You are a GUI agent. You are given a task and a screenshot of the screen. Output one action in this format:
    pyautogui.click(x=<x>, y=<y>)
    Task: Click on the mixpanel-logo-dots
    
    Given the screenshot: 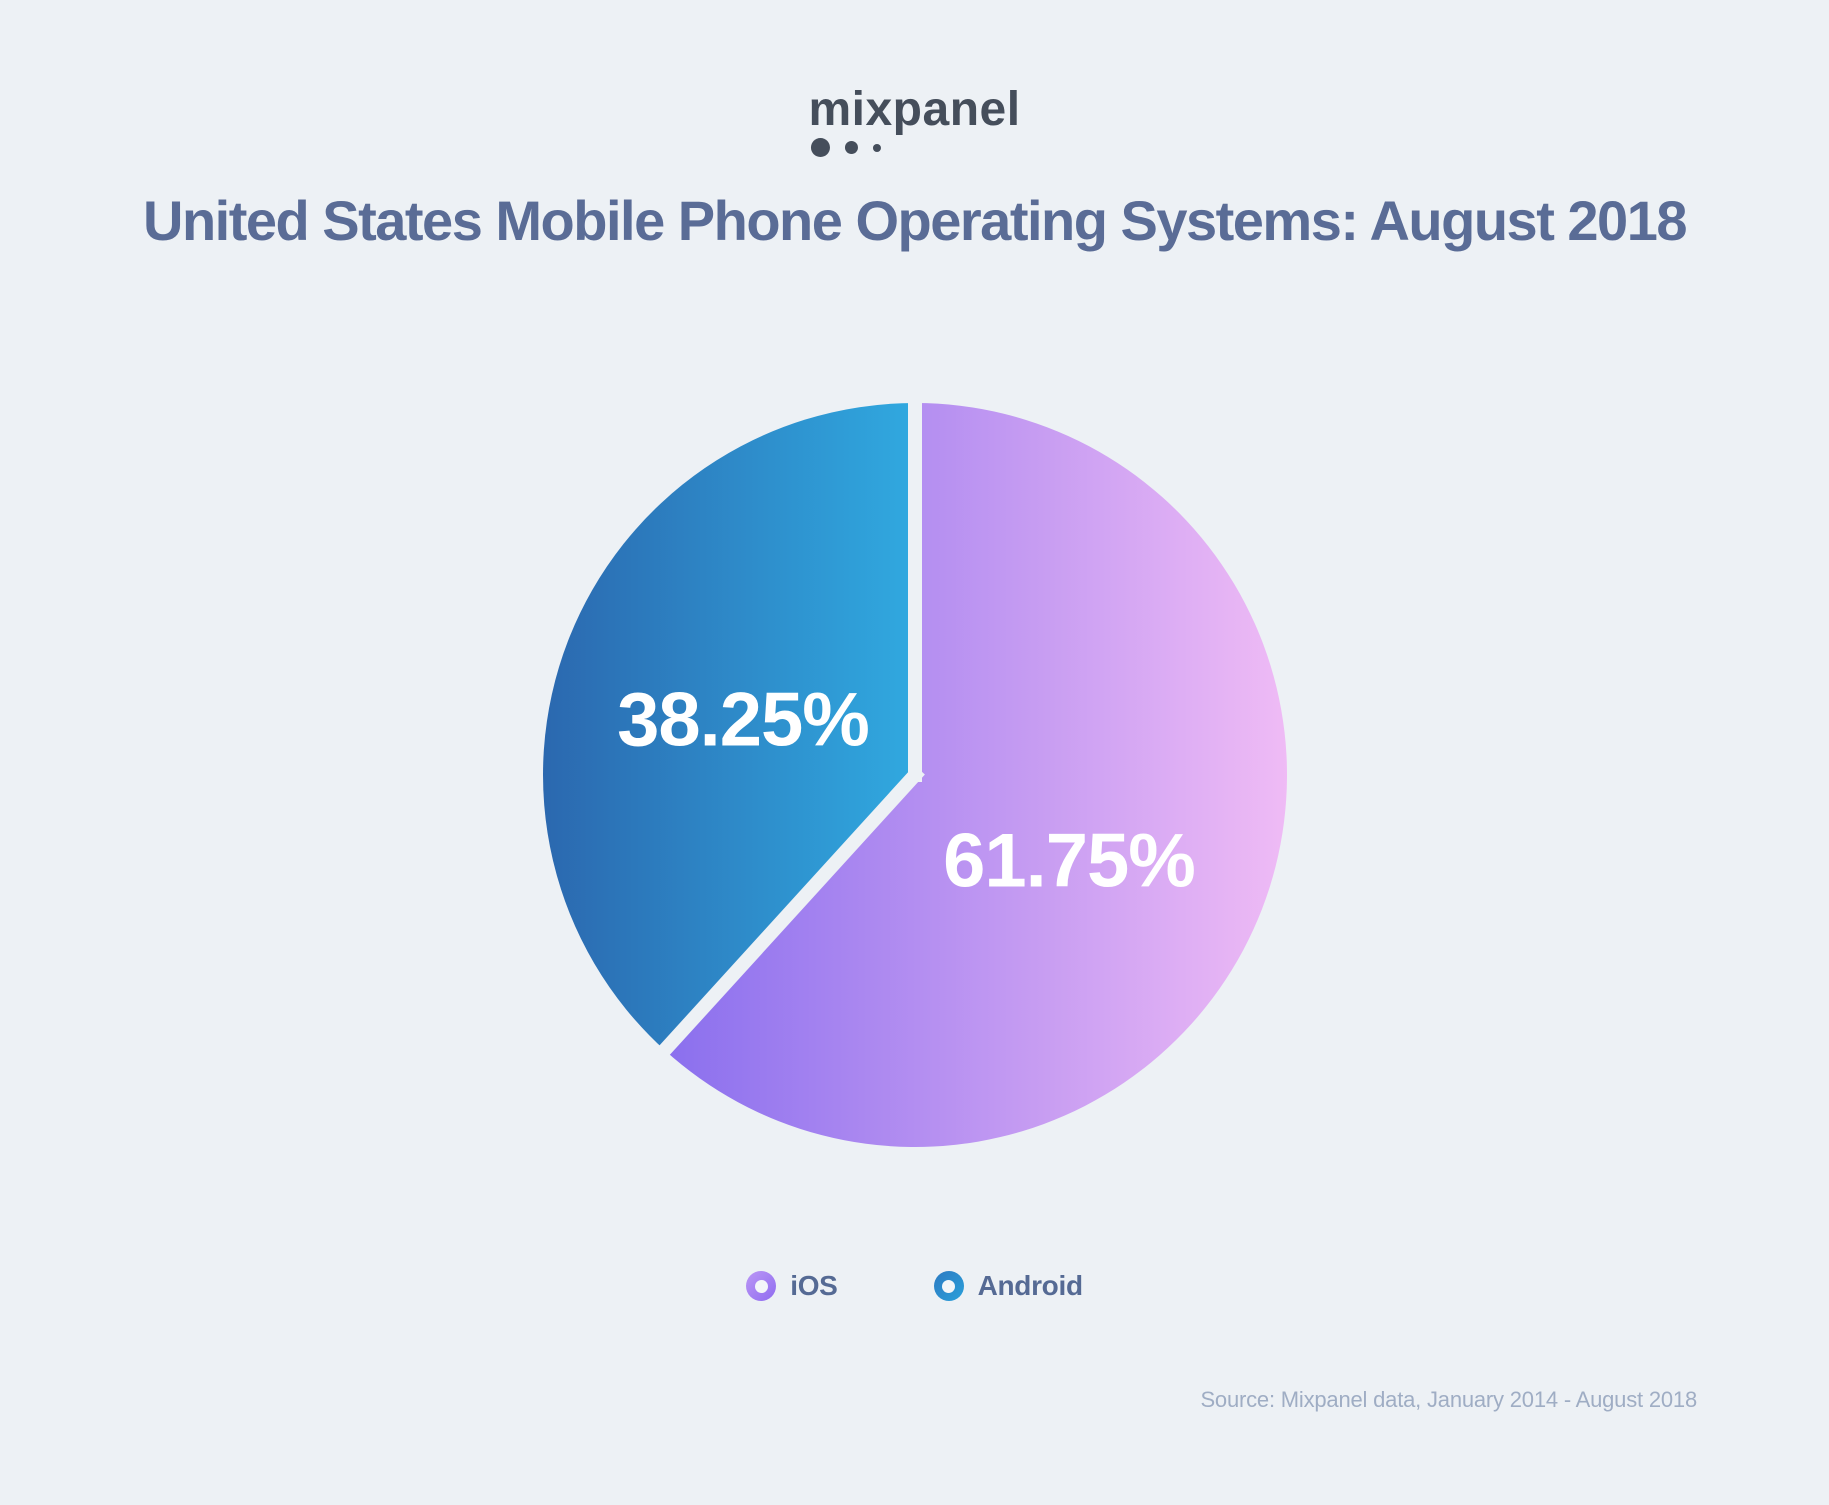 What is the action you would take?
    pyautogui.click(x=845, y=147)
    